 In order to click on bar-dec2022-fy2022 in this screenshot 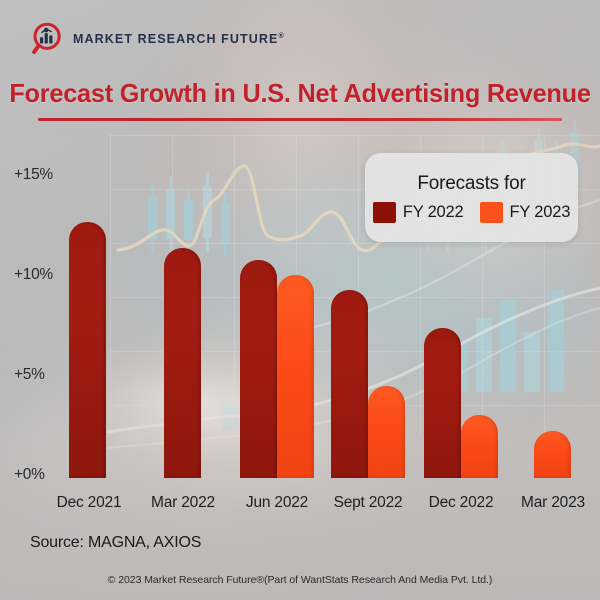, I will do `click(442, 403)`.